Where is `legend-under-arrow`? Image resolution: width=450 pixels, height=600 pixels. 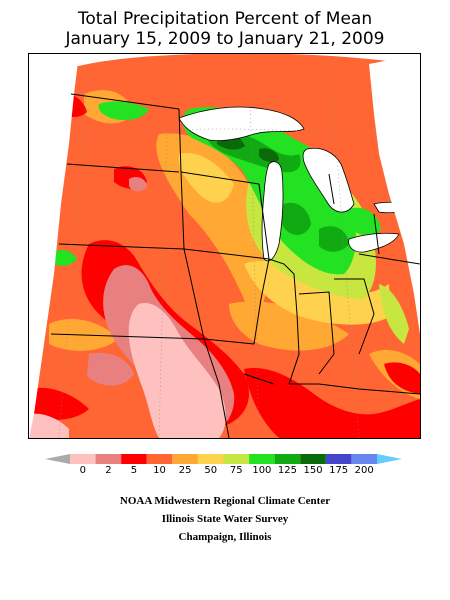
legend-under-arrow is located at coordinates (57, 459).